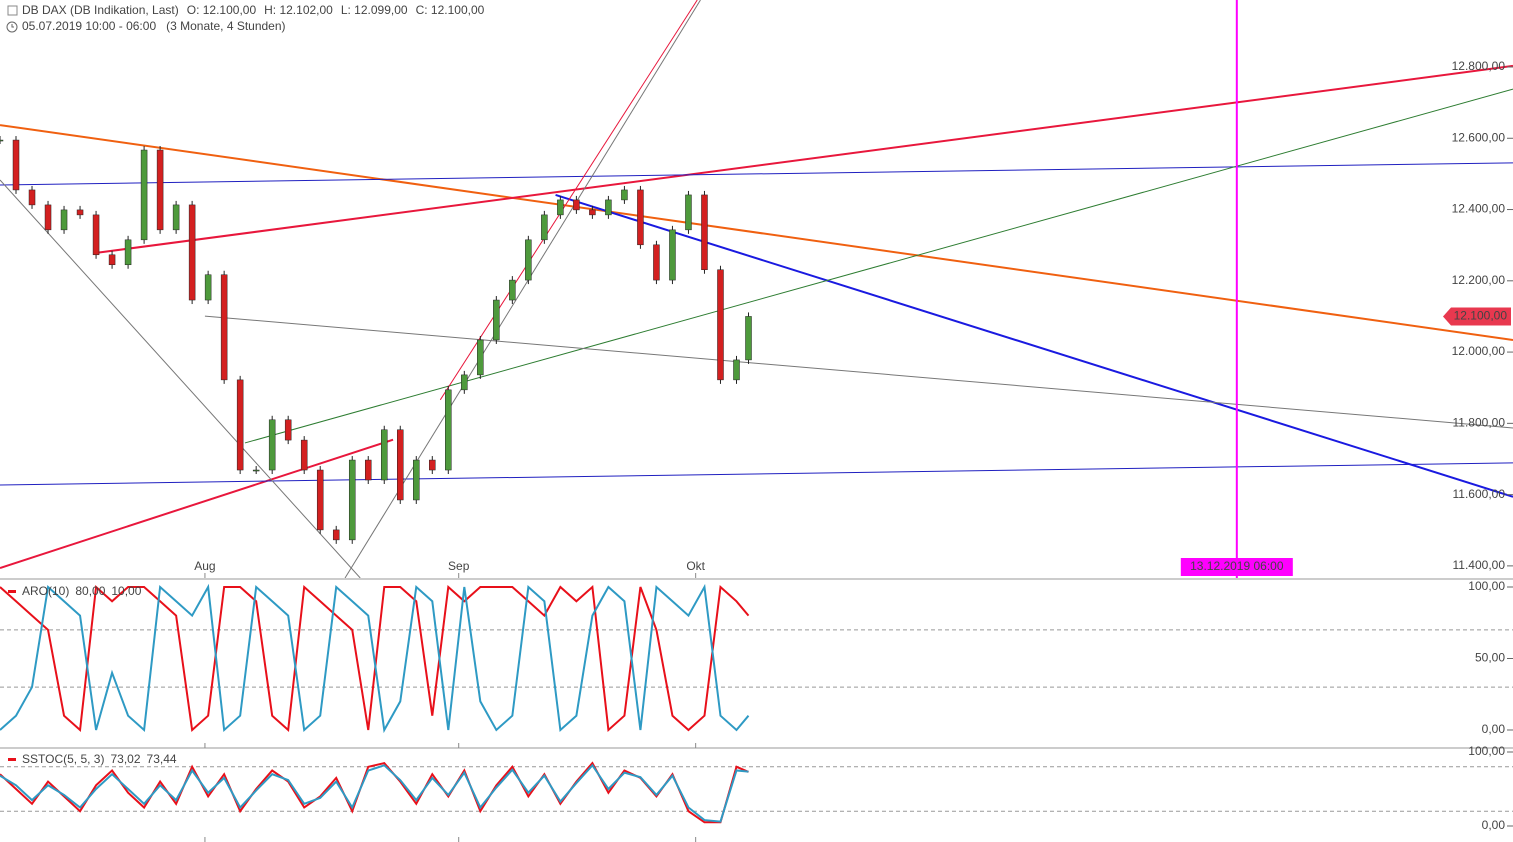 The image size is (1513, 842). What do you see at coordinates (90, 591) in the screenshot?
I see `indicator-value: 80,00` at bounding box center [90, 591].